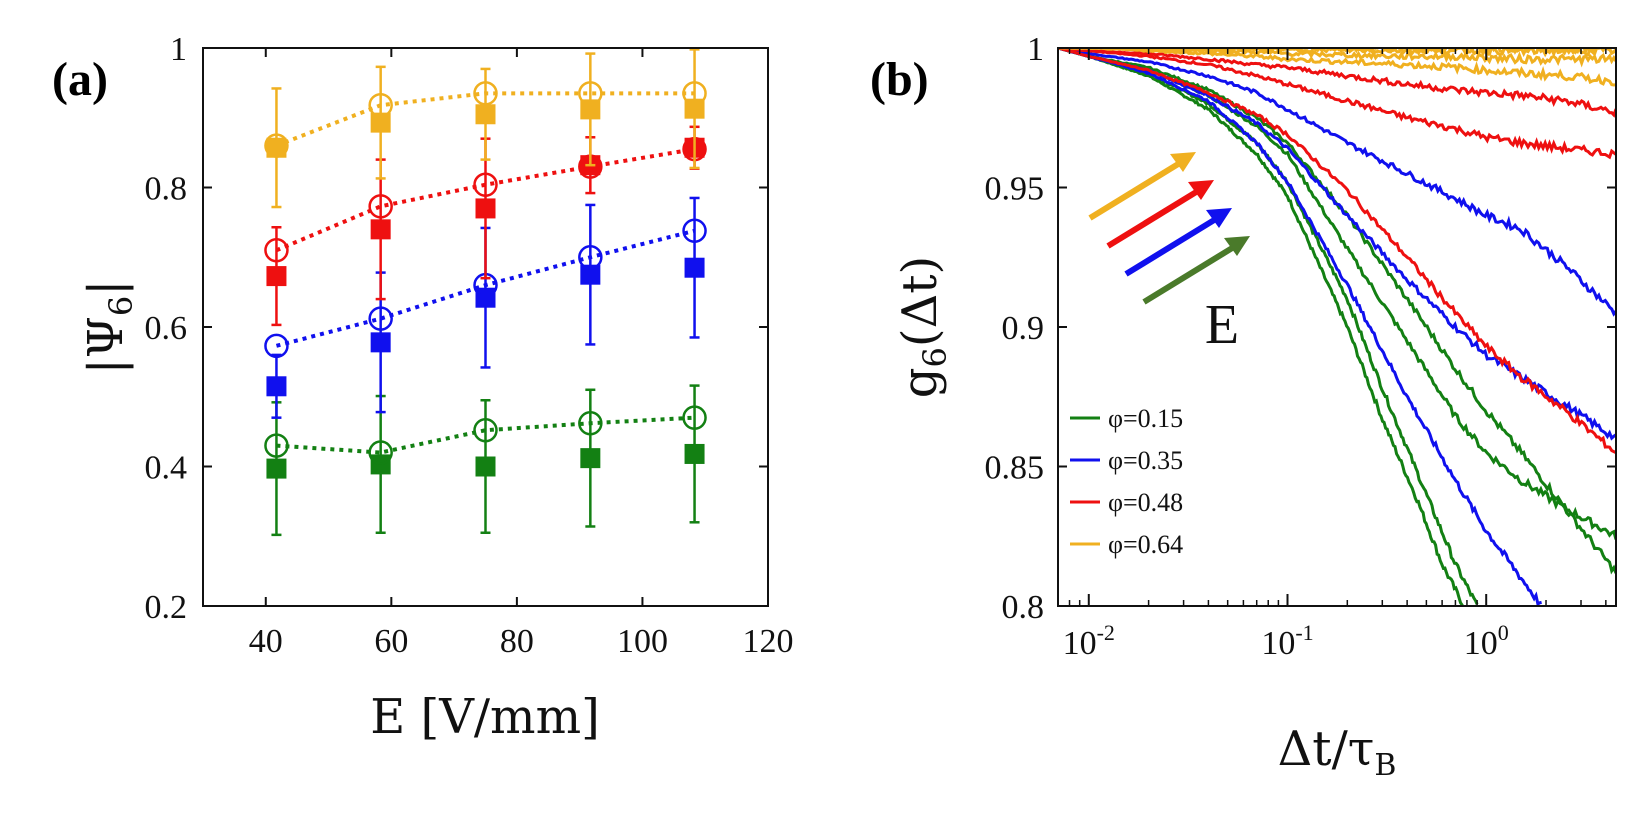 Image resolution: width=1642 pixels, height=822 pixels. What do you see at coordinates (1326, 749) in the screenshot?
I see `panel-b-xlabel-main: Δt/τ` at bounding box center [1326, 749].